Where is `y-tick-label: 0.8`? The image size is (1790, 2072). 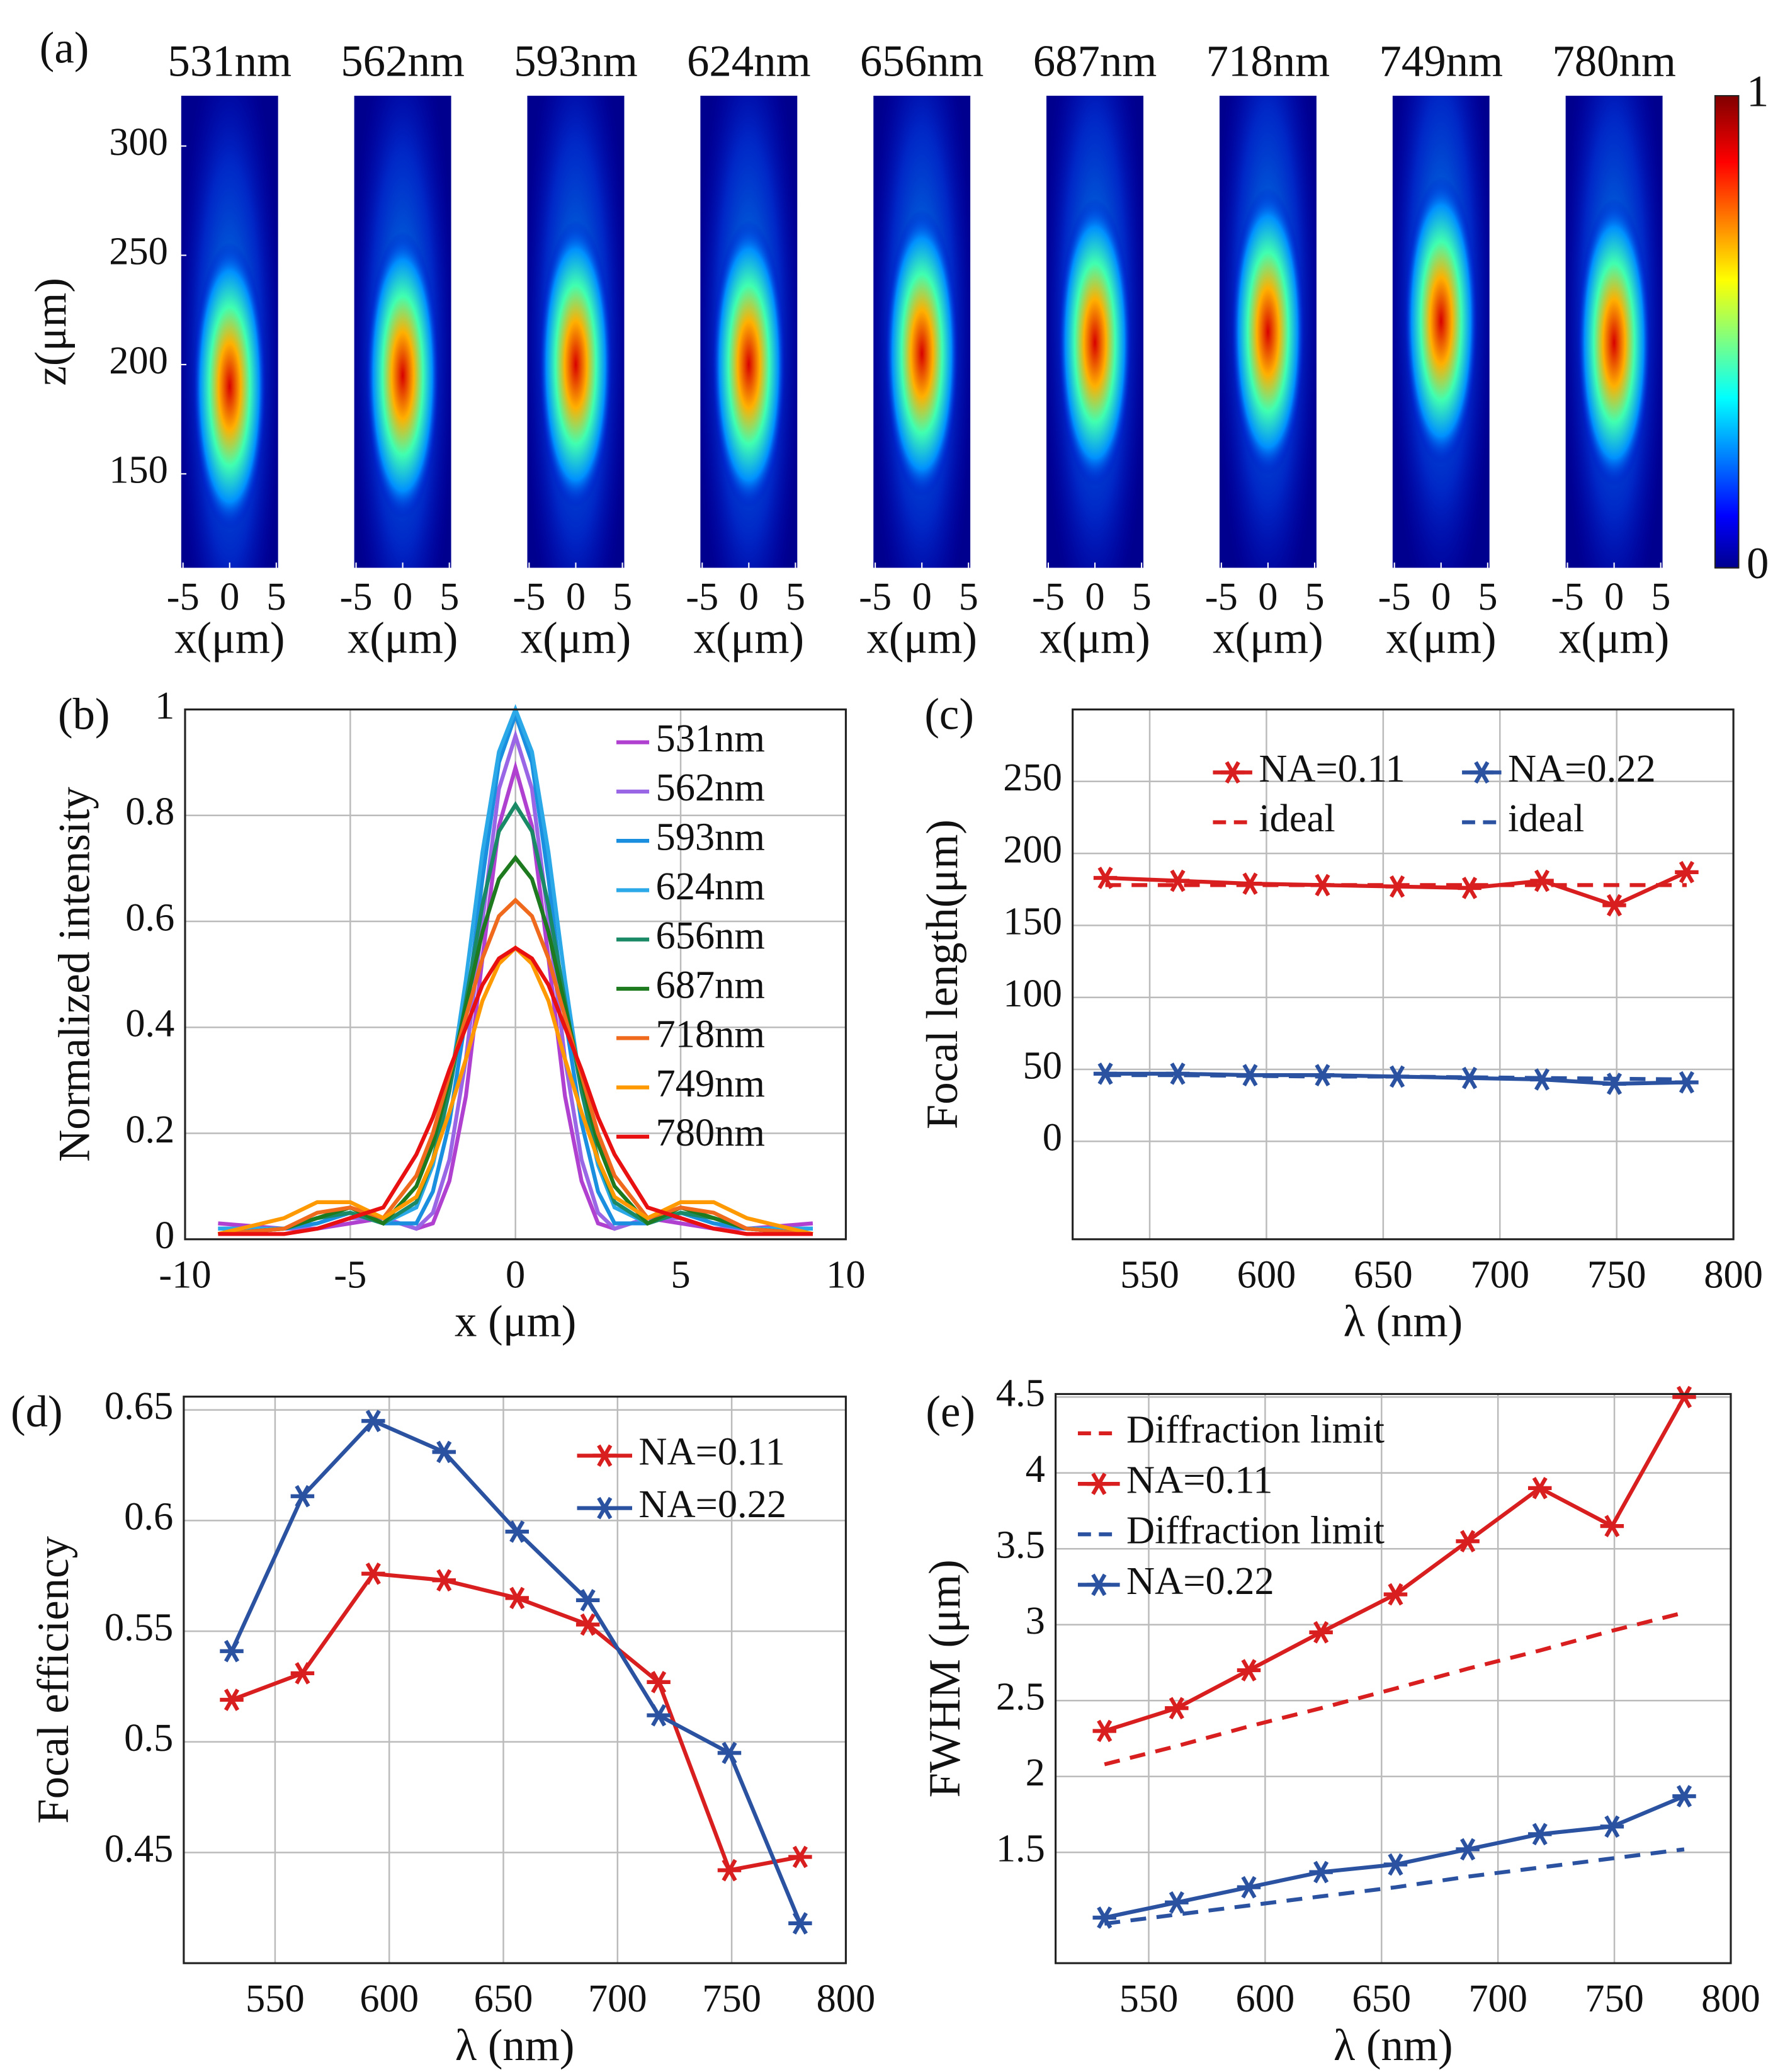
y-tick-label: 0.8 is located at coordinates (149, 811).